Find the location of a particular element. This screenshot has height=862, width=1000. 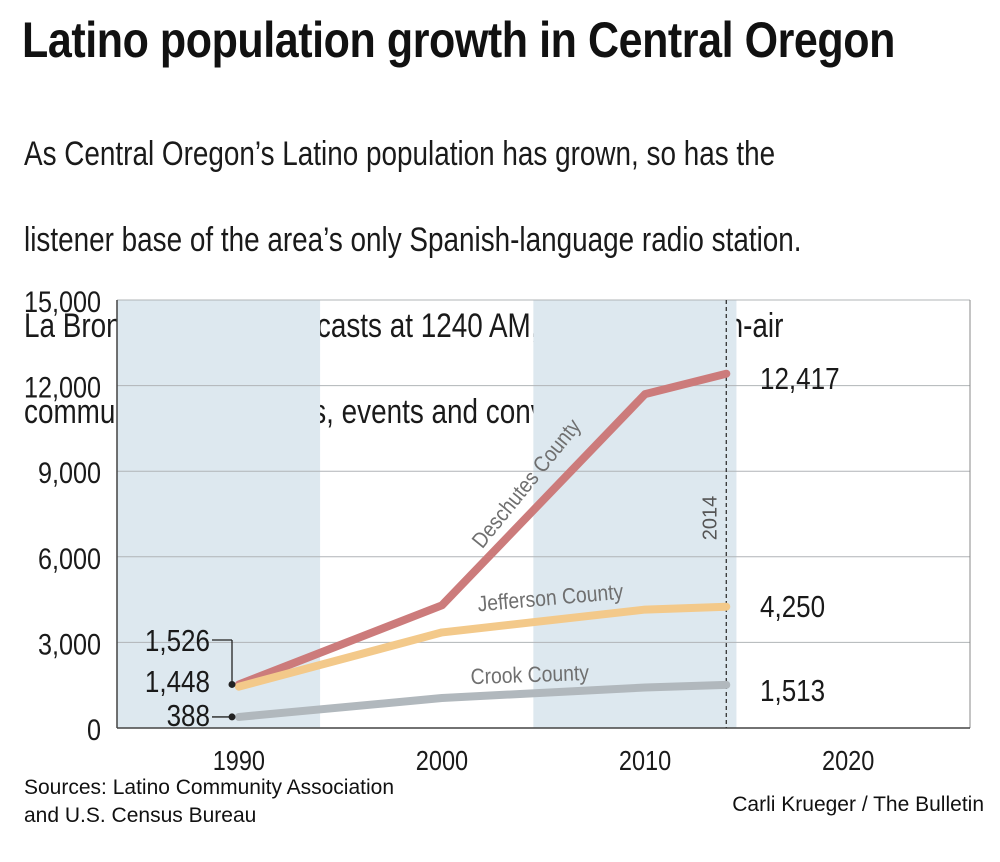

credit-line: Carli Krueger / The Bulletin is located at coordinates (858, 804).